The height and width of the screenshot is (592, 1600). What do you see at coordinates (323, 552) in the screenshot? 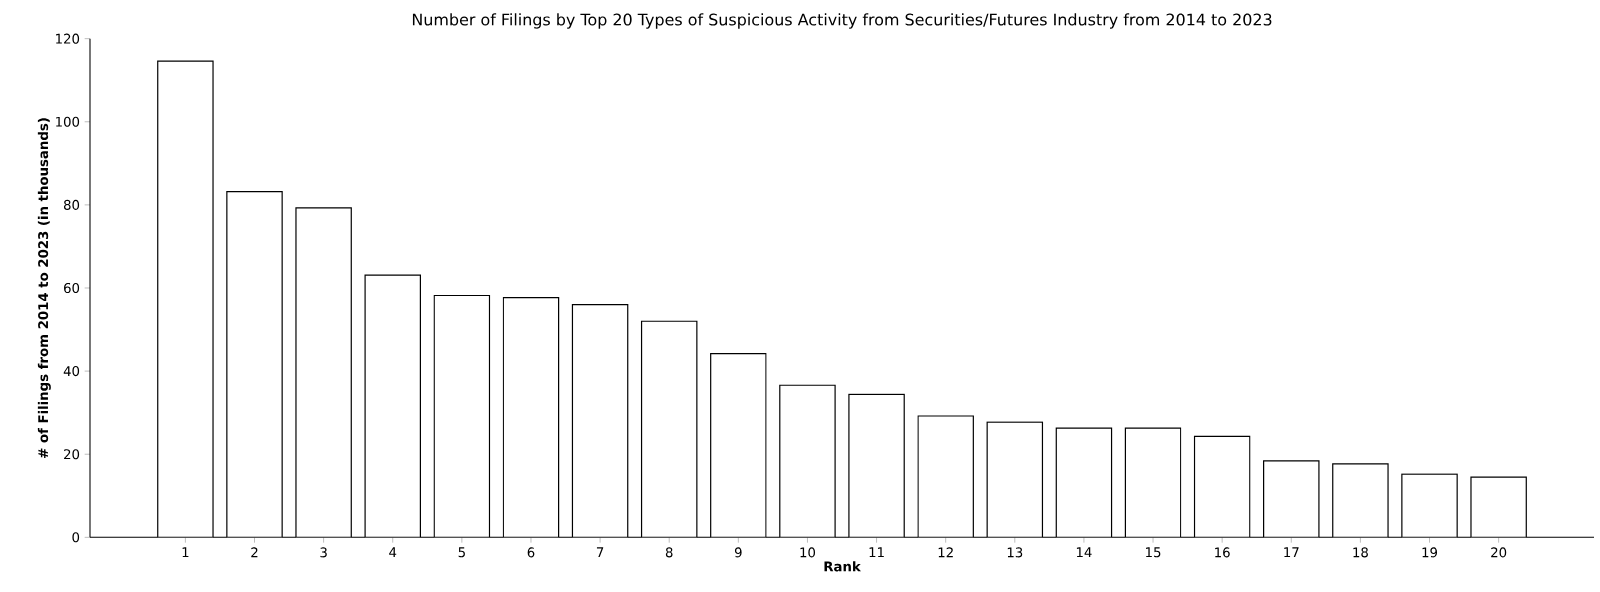
I see `x-tick-label: 3` at bounding box center [323, 552].